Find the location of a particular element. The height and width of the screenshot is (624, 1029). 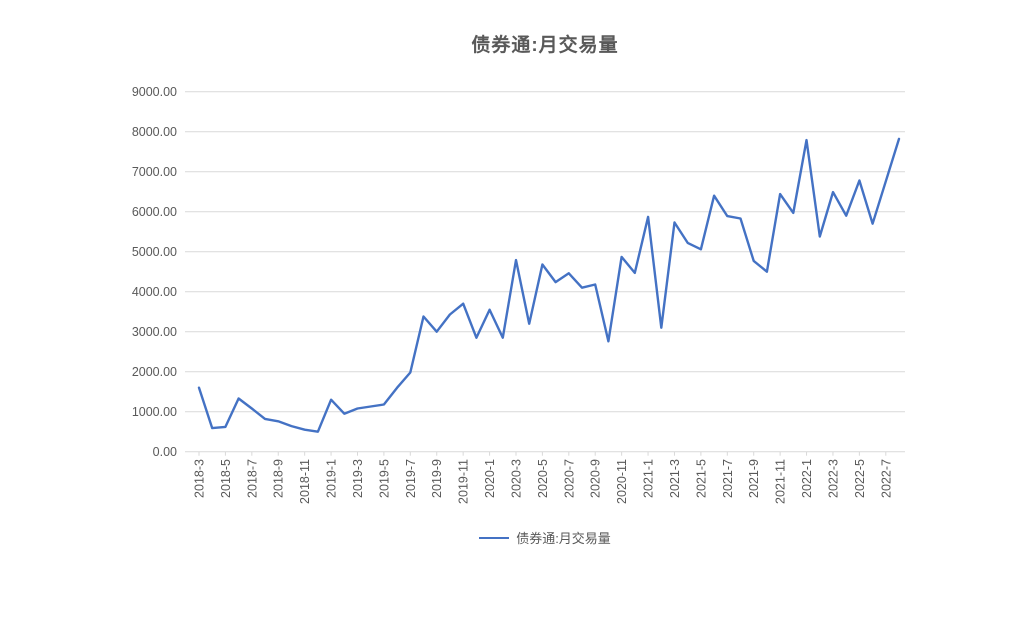

x-axis-tick-label: 2020-3 is located at coordinates (516, 478).